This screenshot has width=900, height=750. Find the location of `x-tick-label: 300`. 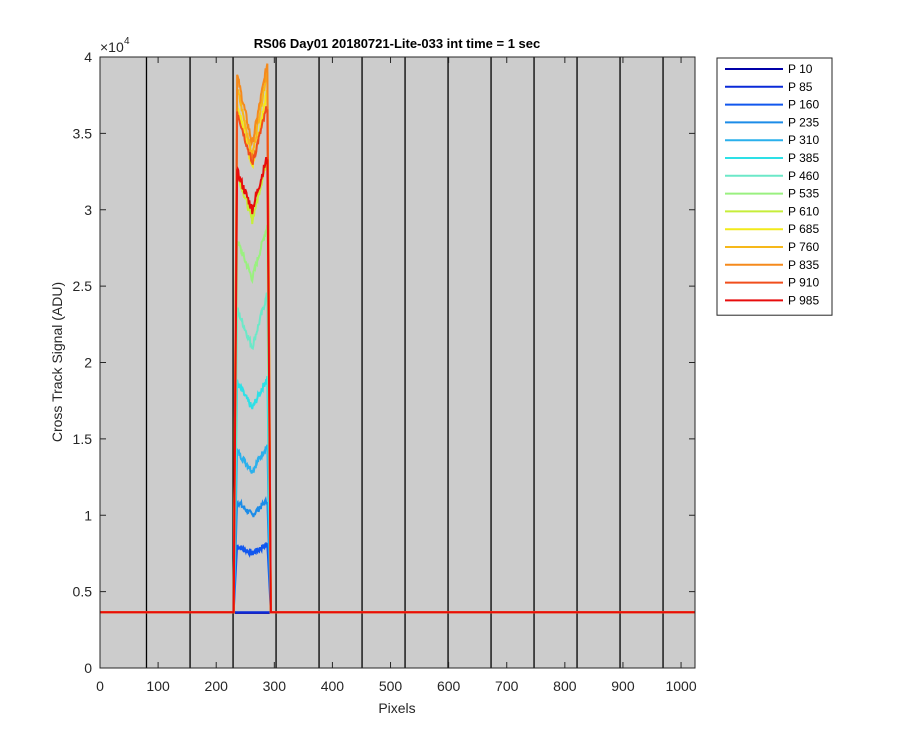

x-tick-label: 300 is located at coordinates (275, 686).